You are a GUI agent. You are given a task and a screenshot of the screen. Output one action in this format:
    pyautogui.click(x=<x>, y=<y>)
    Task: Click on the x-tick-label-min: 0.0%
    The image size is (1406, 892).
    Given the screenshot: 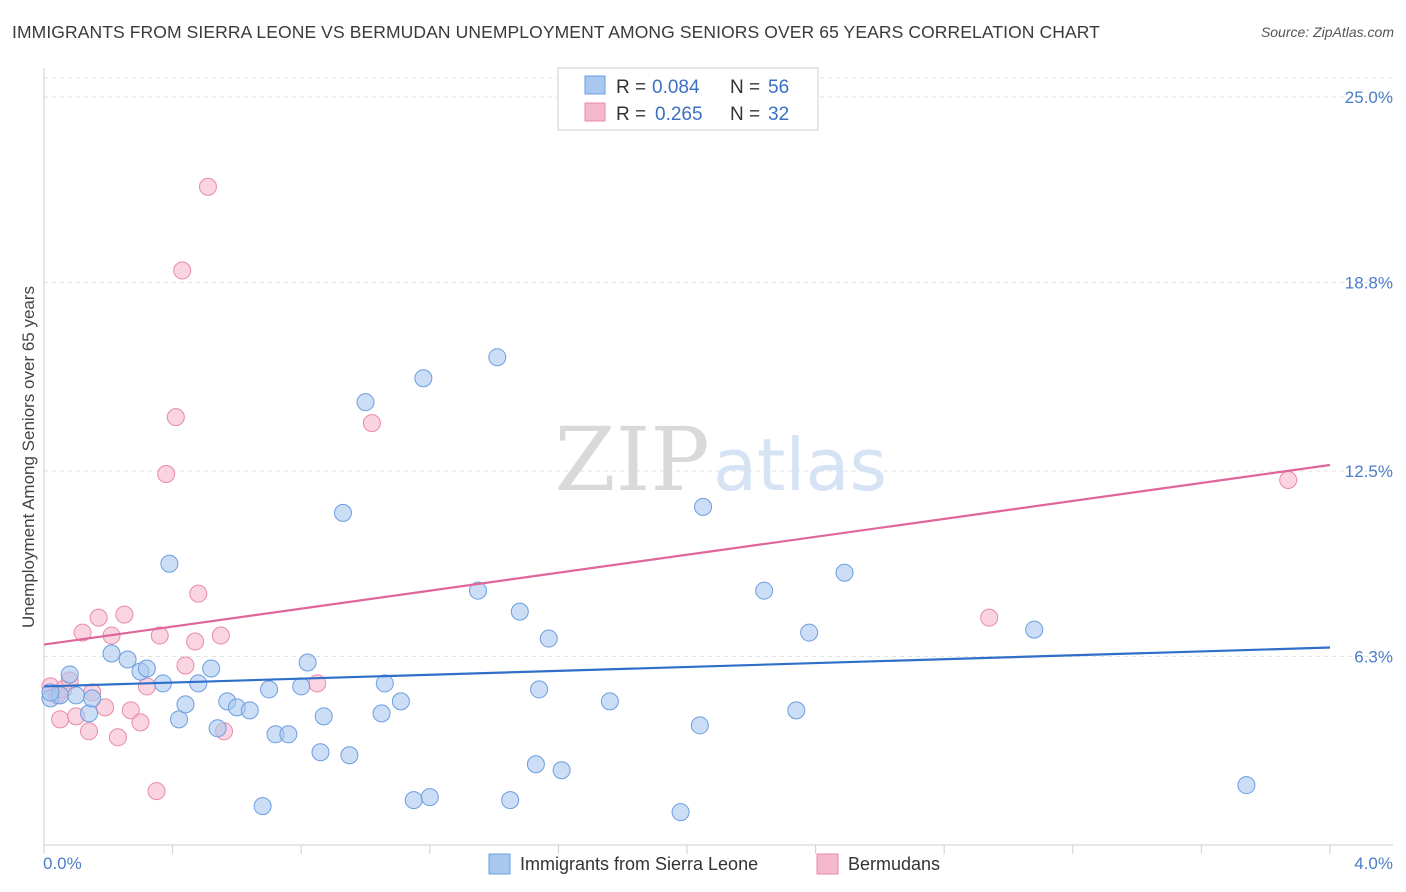 What is the action you would take?
    pyautogui.click(x=62, y=863)
    